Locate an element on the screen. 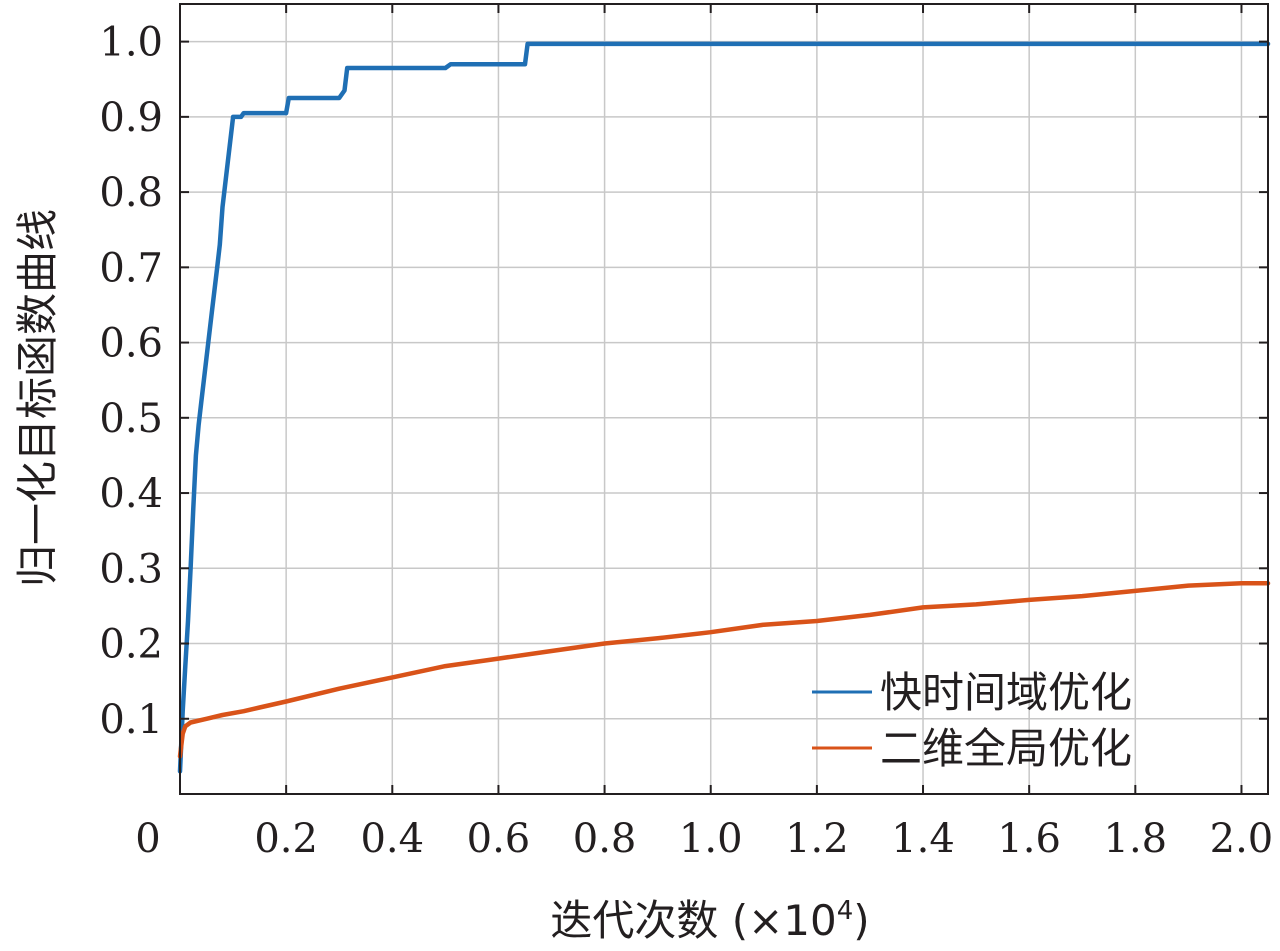 Image resolution: width=1280 pixels, height=951 pixels. y-tick-label: 0.7 is located at coordinates (131, 268).